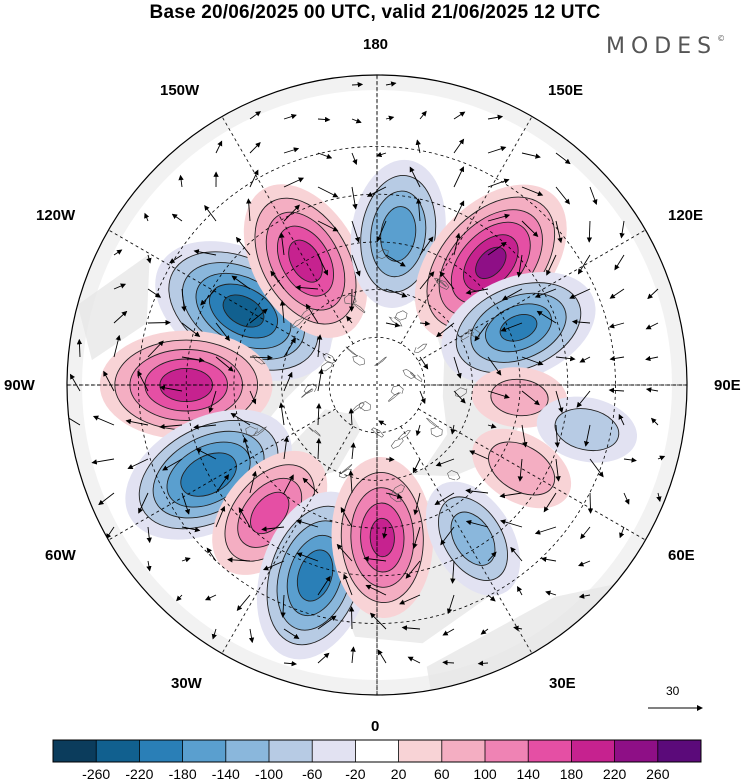  Describe the element at coordinates (614, 774) in the screenshot. I see `colorbar-tick-label: 220` at that location.